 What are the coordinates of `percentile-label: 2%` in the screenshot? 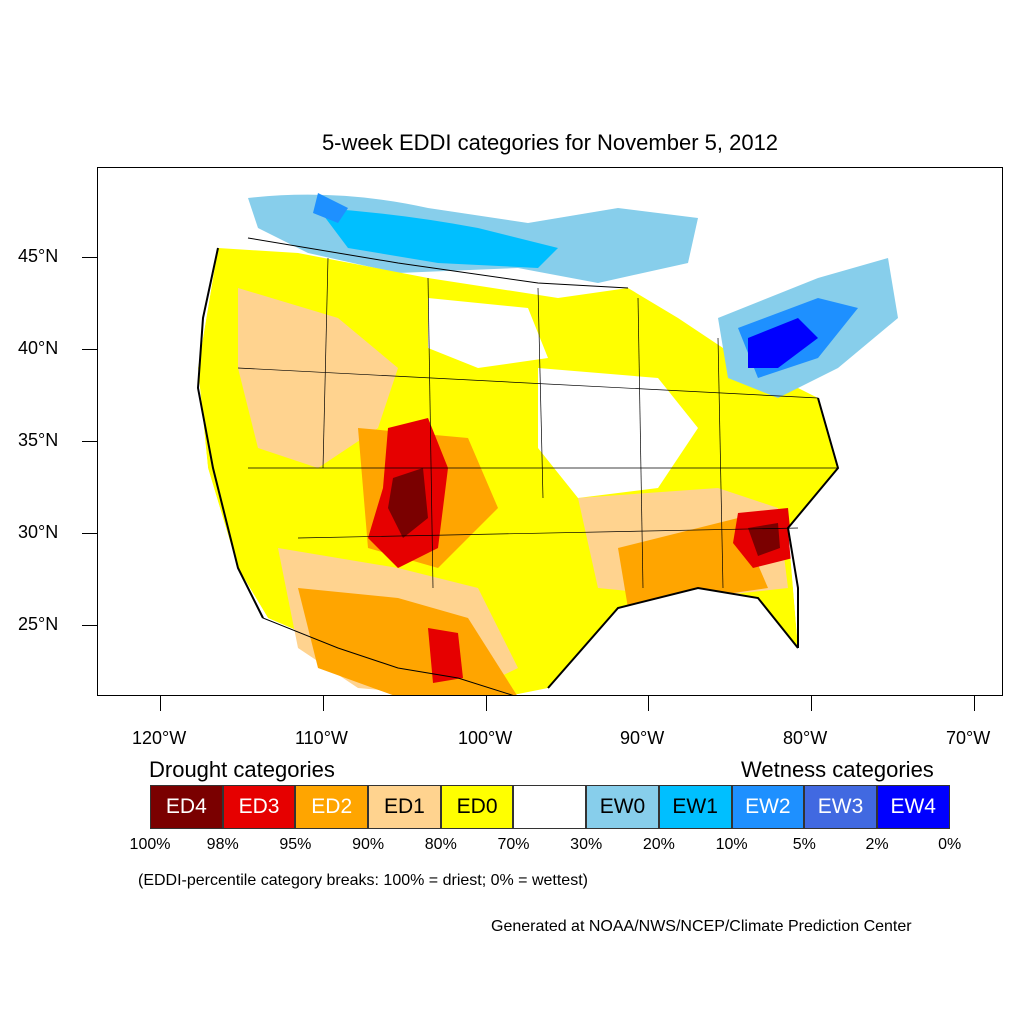 It's located at (877, 844).